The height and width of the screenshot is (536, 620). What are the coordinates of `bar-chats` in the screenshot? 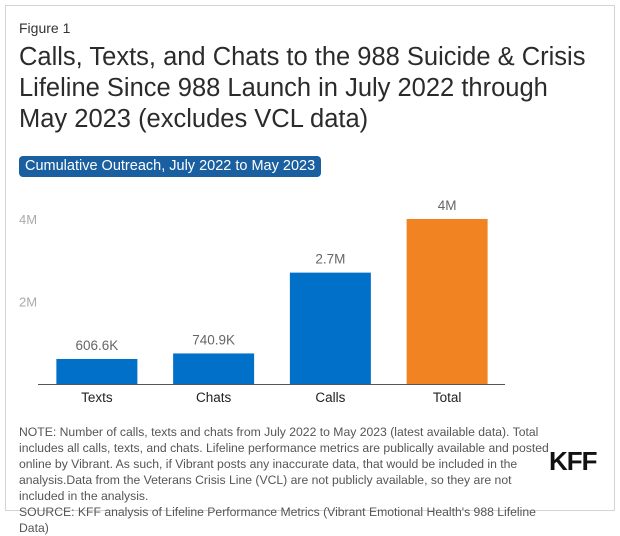 It's located at (214, 368).